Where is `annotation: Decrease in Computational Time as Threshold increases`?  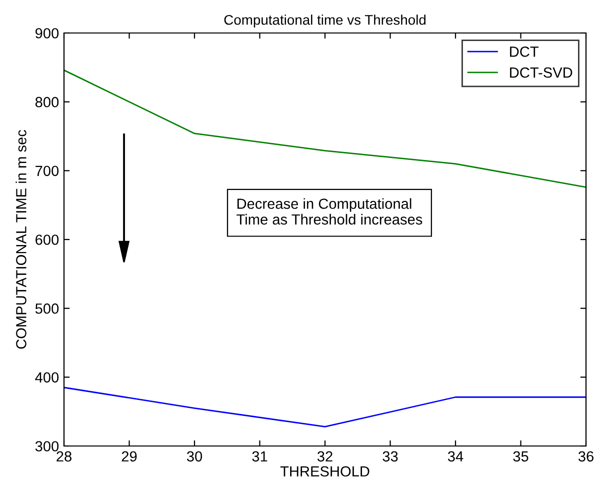
annotation: Decrease in Computational Time as Threshold increases is located at coordinates (329, 211).